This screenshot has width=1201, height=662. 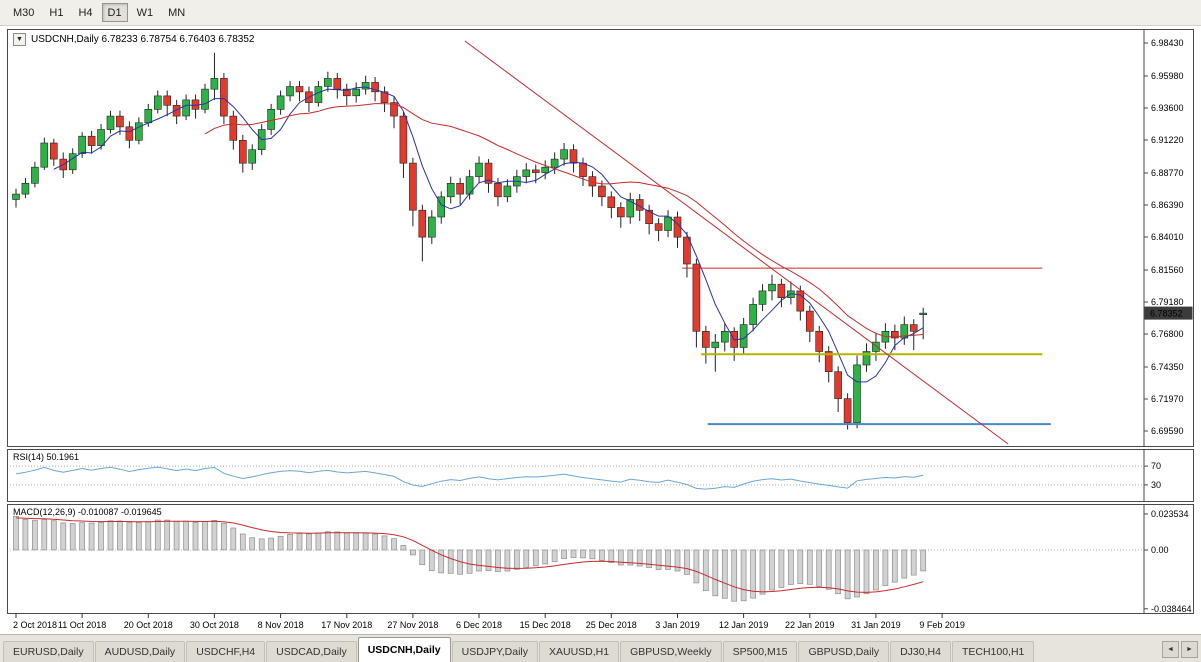 I want to click on rsi-scale: 70 30, so click(x=585, y=475).